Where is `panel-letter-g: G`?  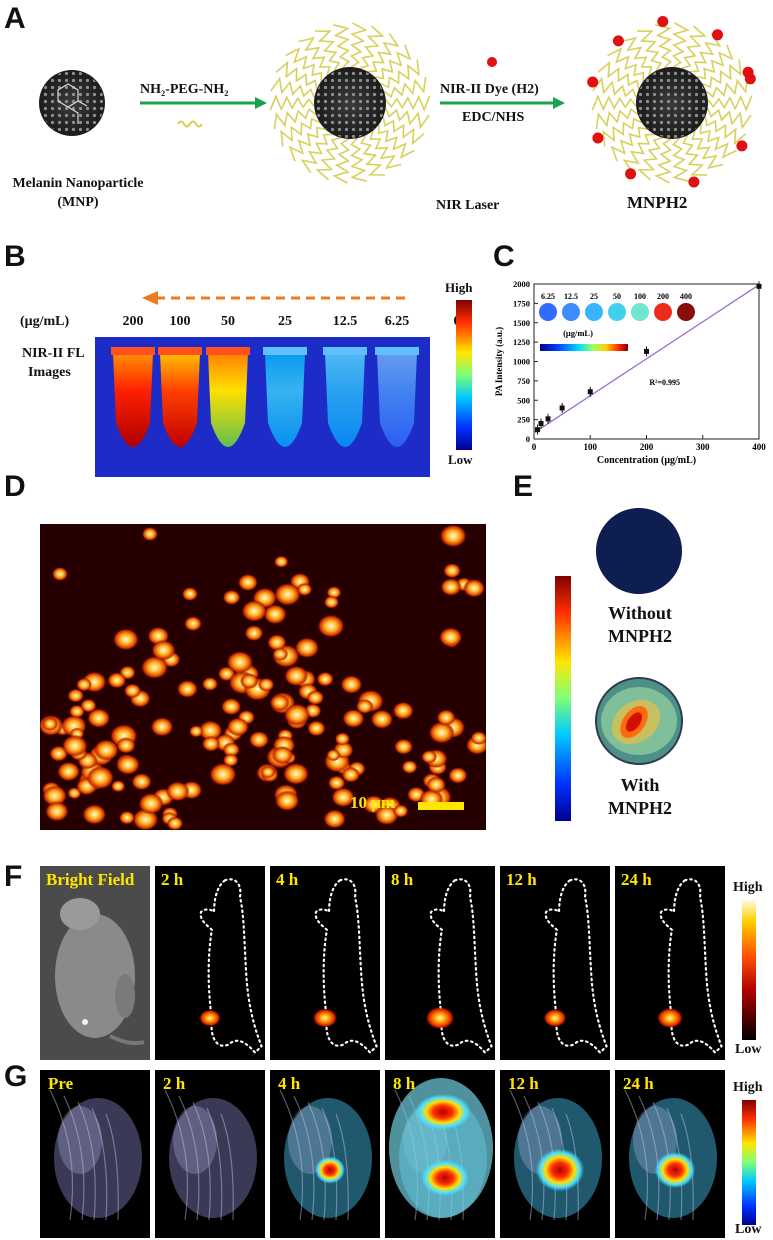
panel-letter-g: G is located at coordinates (16, 1076).